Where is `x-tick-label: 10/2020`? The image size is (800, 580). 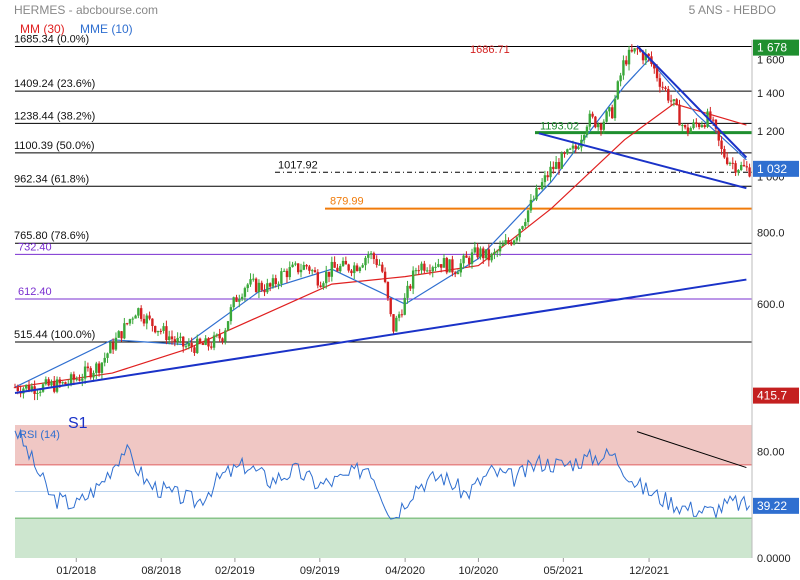
x-tick-label: 10/2020 is located at coordinates (479, 571).